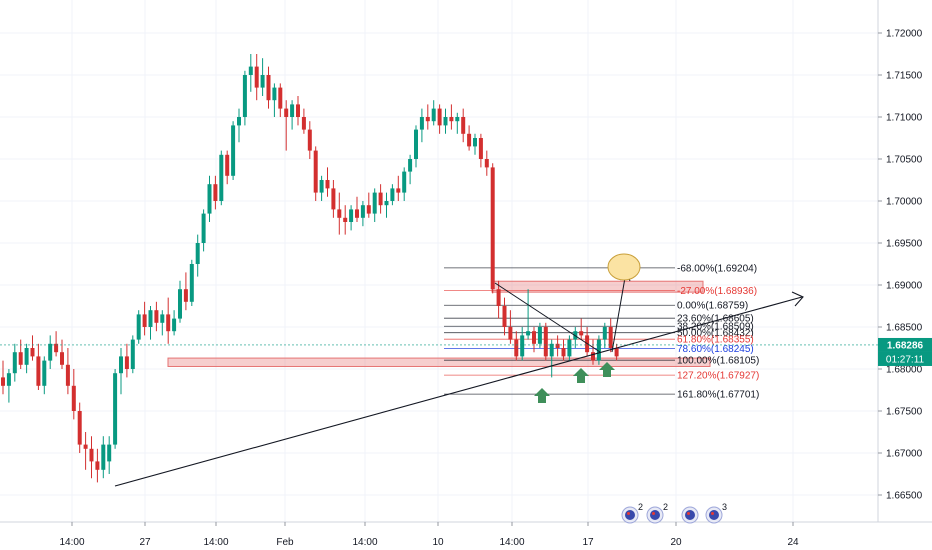 The height and width of the screenshot is (550, 932). Describe the element at coordinates (439, 331) in the screenshot. I see `drawings-back` at that location.